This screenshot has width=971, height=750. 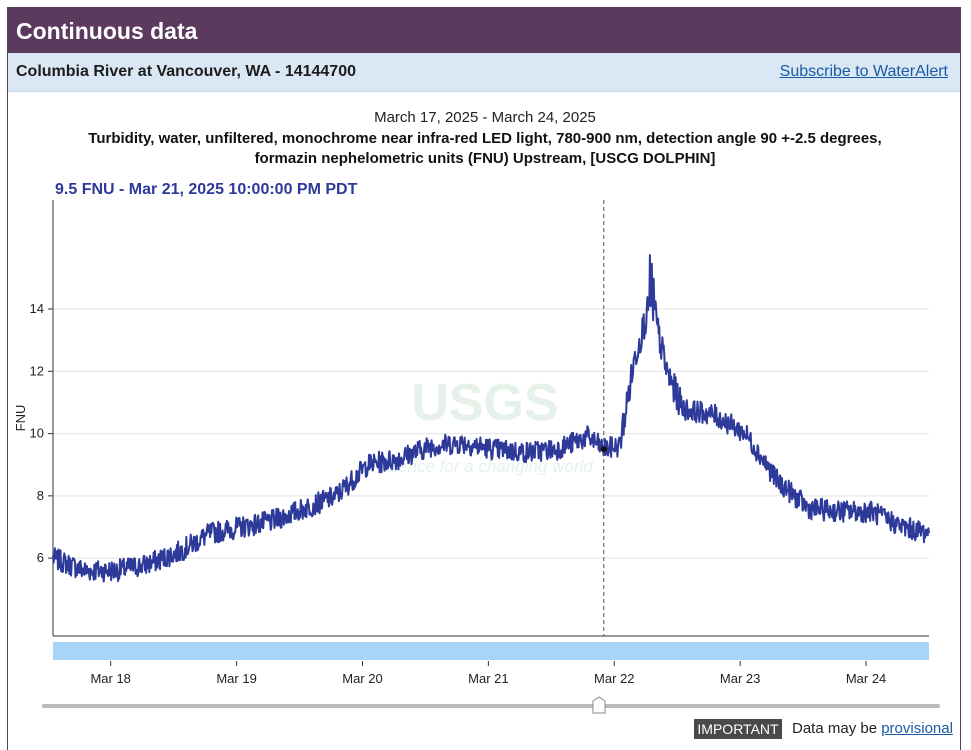 I want to click on x-tick-label: Mar 19, so click(x=236, y=678).